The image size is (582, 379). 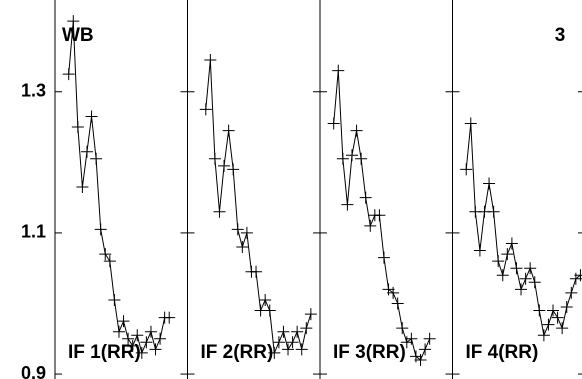 What do you see at coordinates (104, 352) in the screenshot?
I see `panel-label: IF 1(RR)` at bounding box center [104, 352].